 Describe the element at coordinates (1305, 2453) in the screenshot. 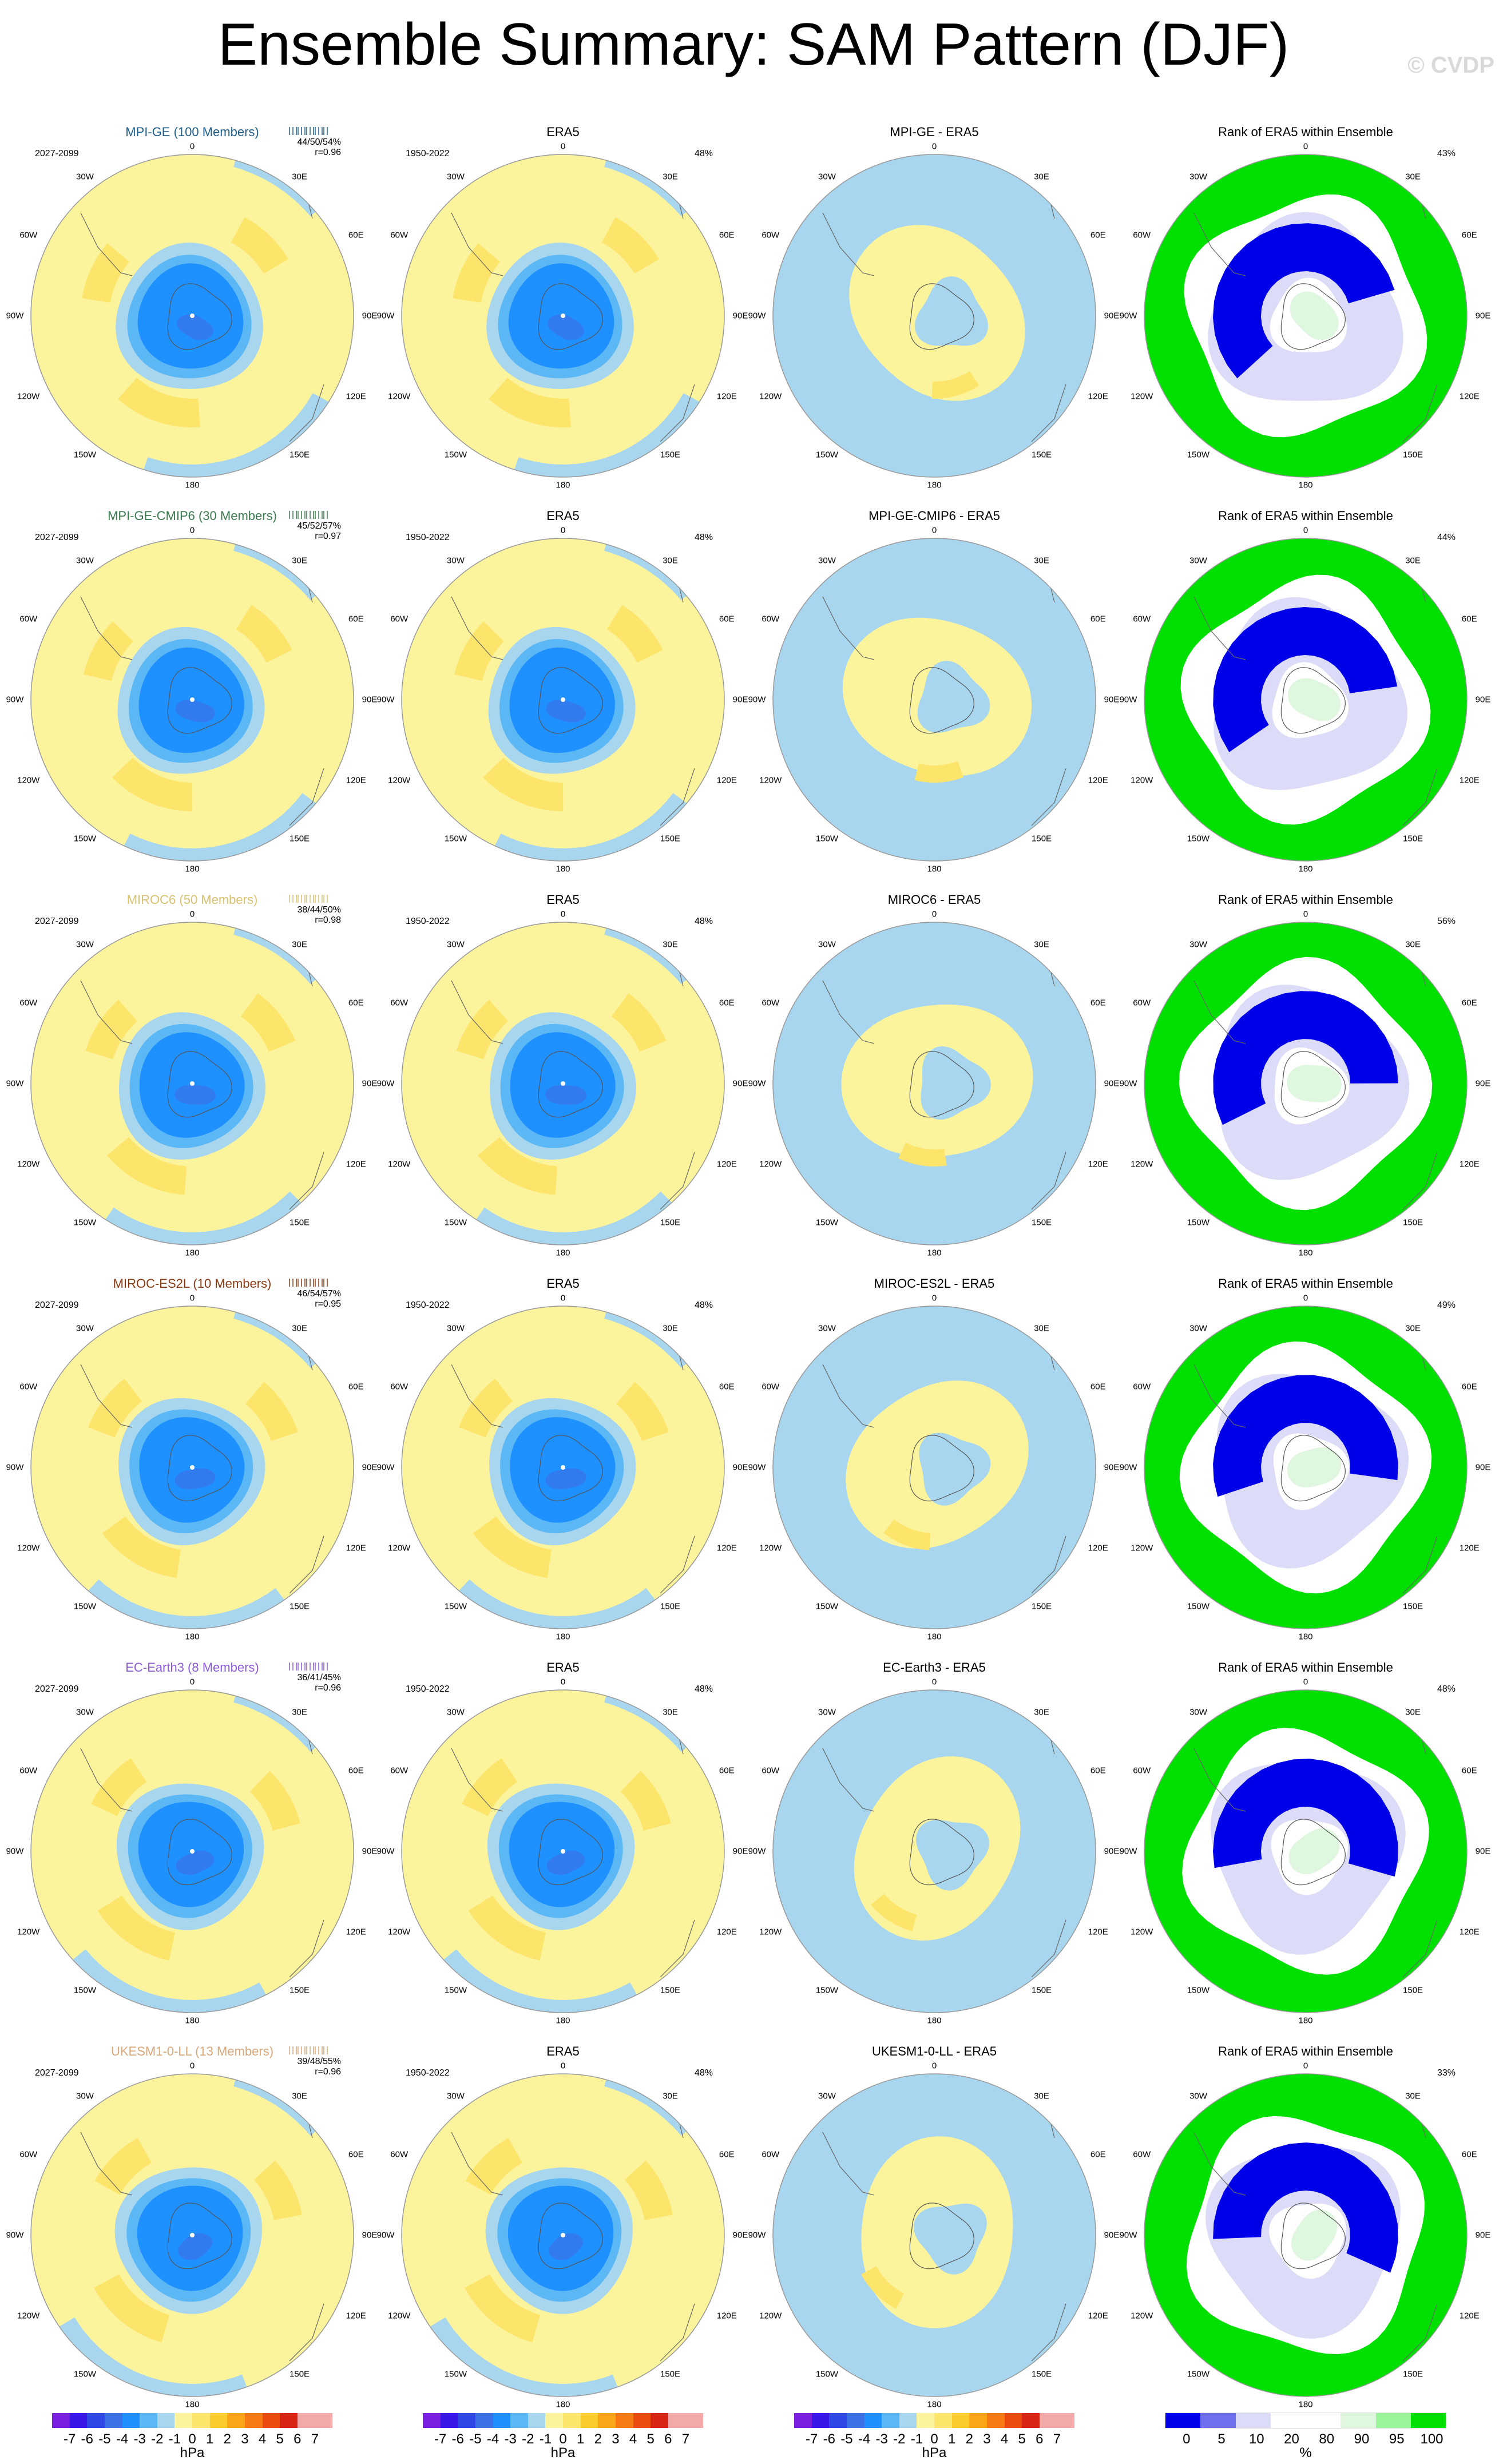

I see `colorbar-unit: %` at that location.